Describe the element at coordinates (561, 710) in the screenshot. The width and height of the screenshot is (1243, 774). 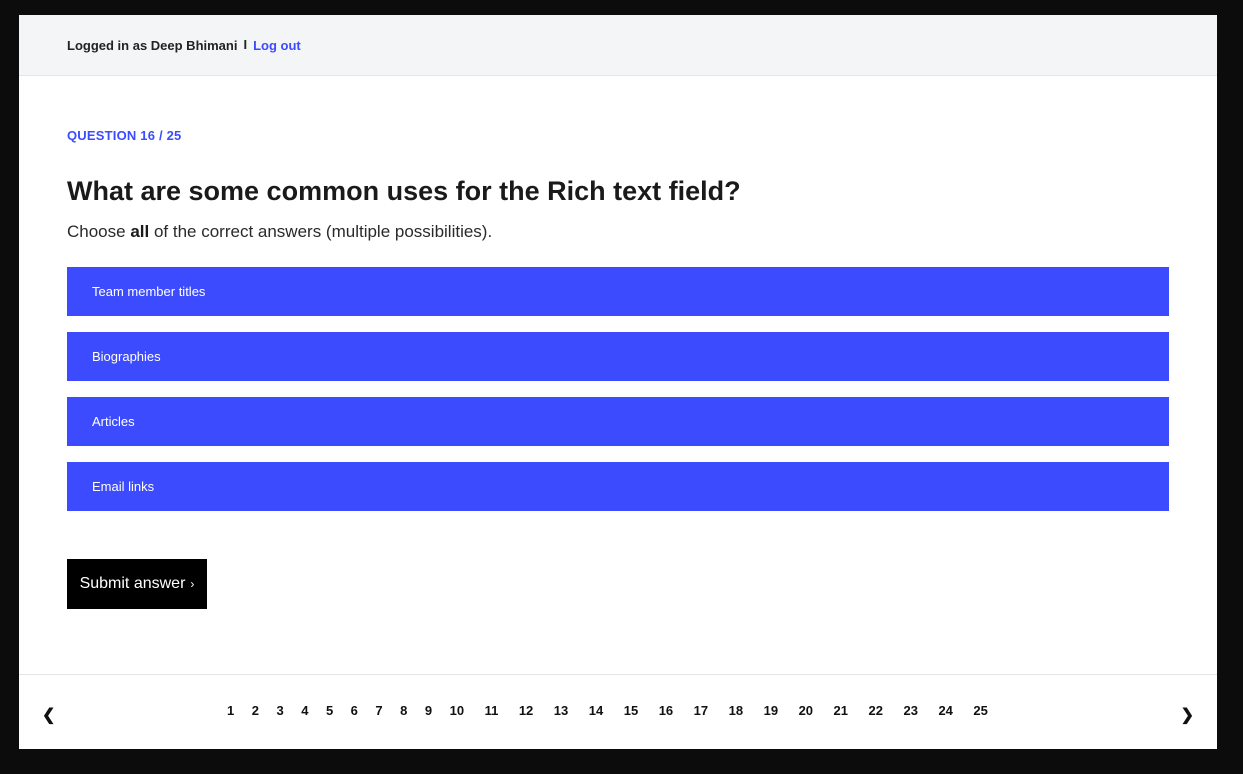
I see `page-link: 13` at that location.